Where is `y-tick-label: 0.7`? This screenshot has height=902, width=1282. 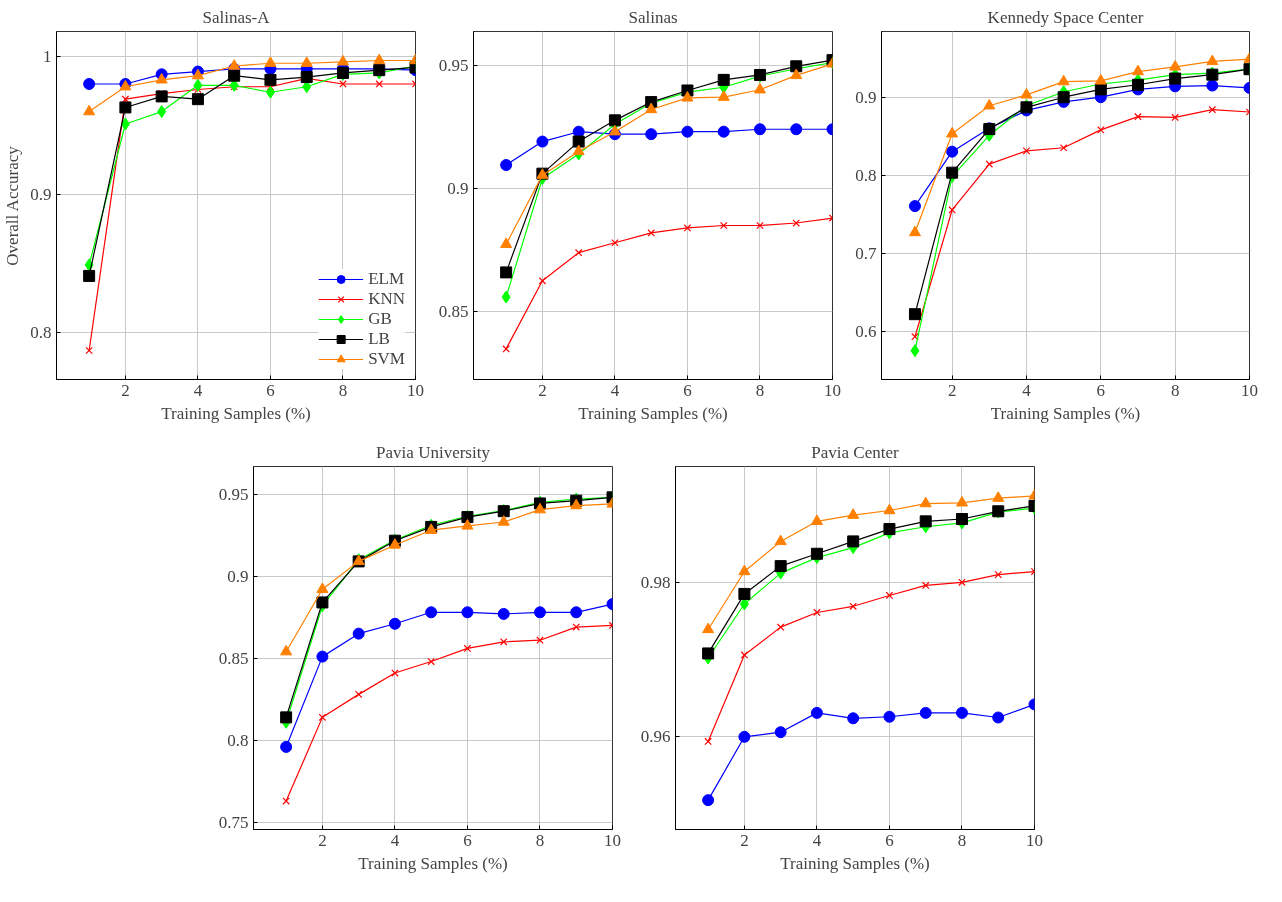
y-tick-label: 0.7 is located at coordinates (866, 254).